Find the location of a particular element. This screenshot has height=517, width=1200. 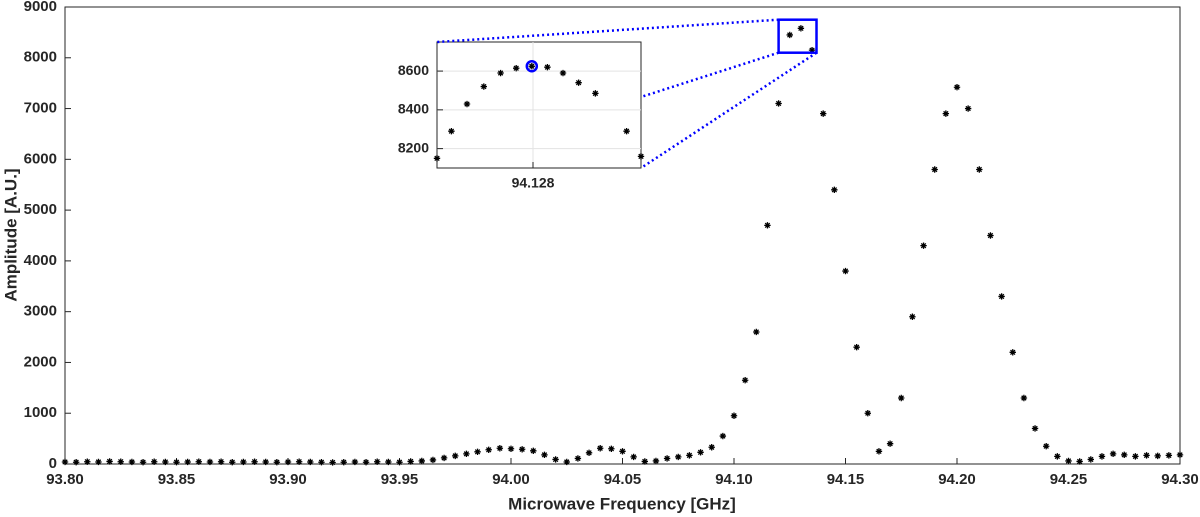

x-tick-label: 93.90 is located at coordinates (288, 479).